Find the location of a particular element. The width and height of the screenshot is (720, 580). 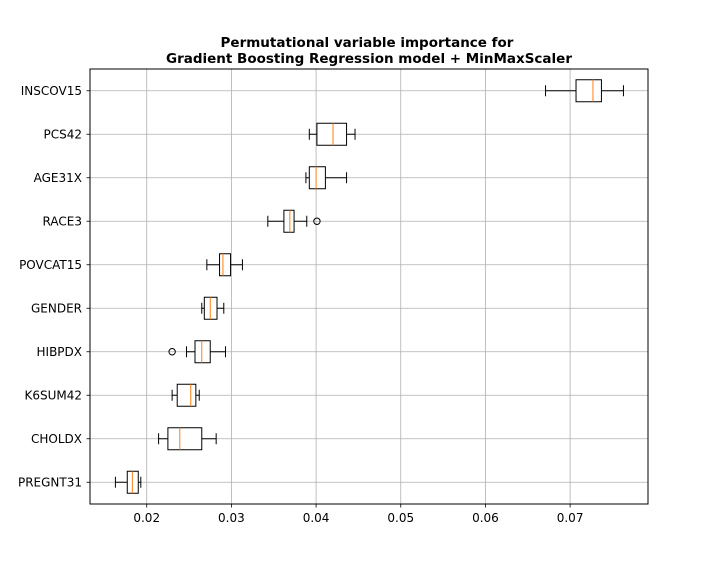

box-age31x is located at coordinates (326, 178).